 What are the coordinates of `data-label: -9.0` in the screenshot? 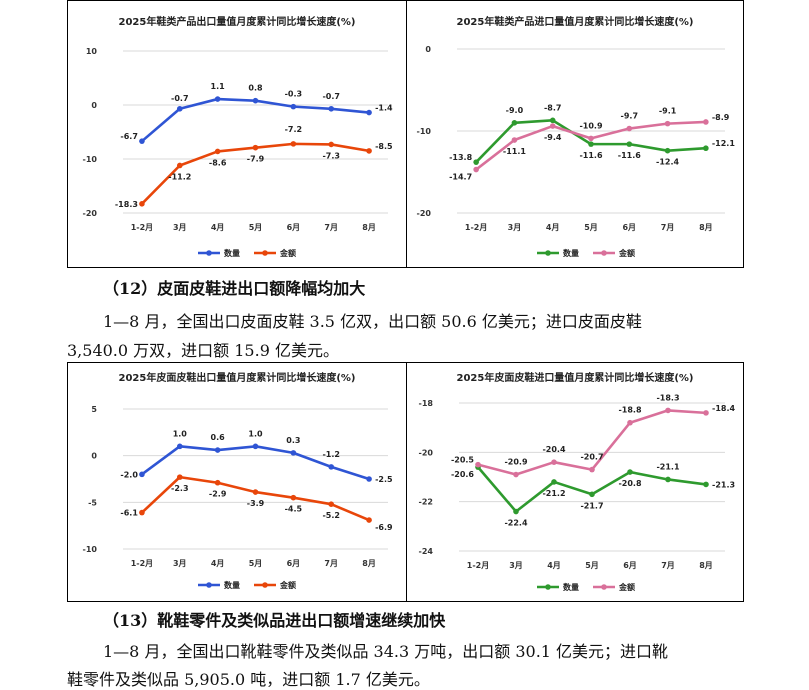 It's located at (515, 110).